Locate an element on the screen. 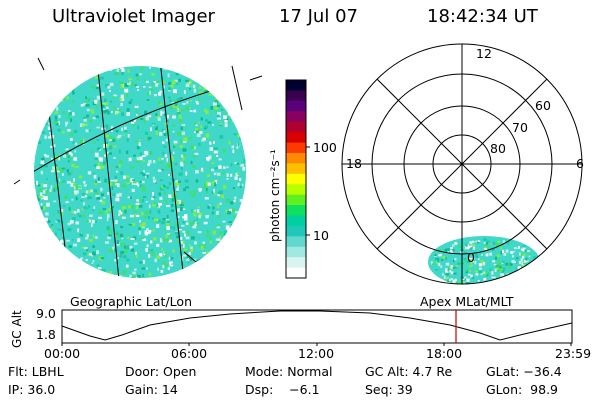  time-label-2359: 23:59 is located at coordinates (573, 353).